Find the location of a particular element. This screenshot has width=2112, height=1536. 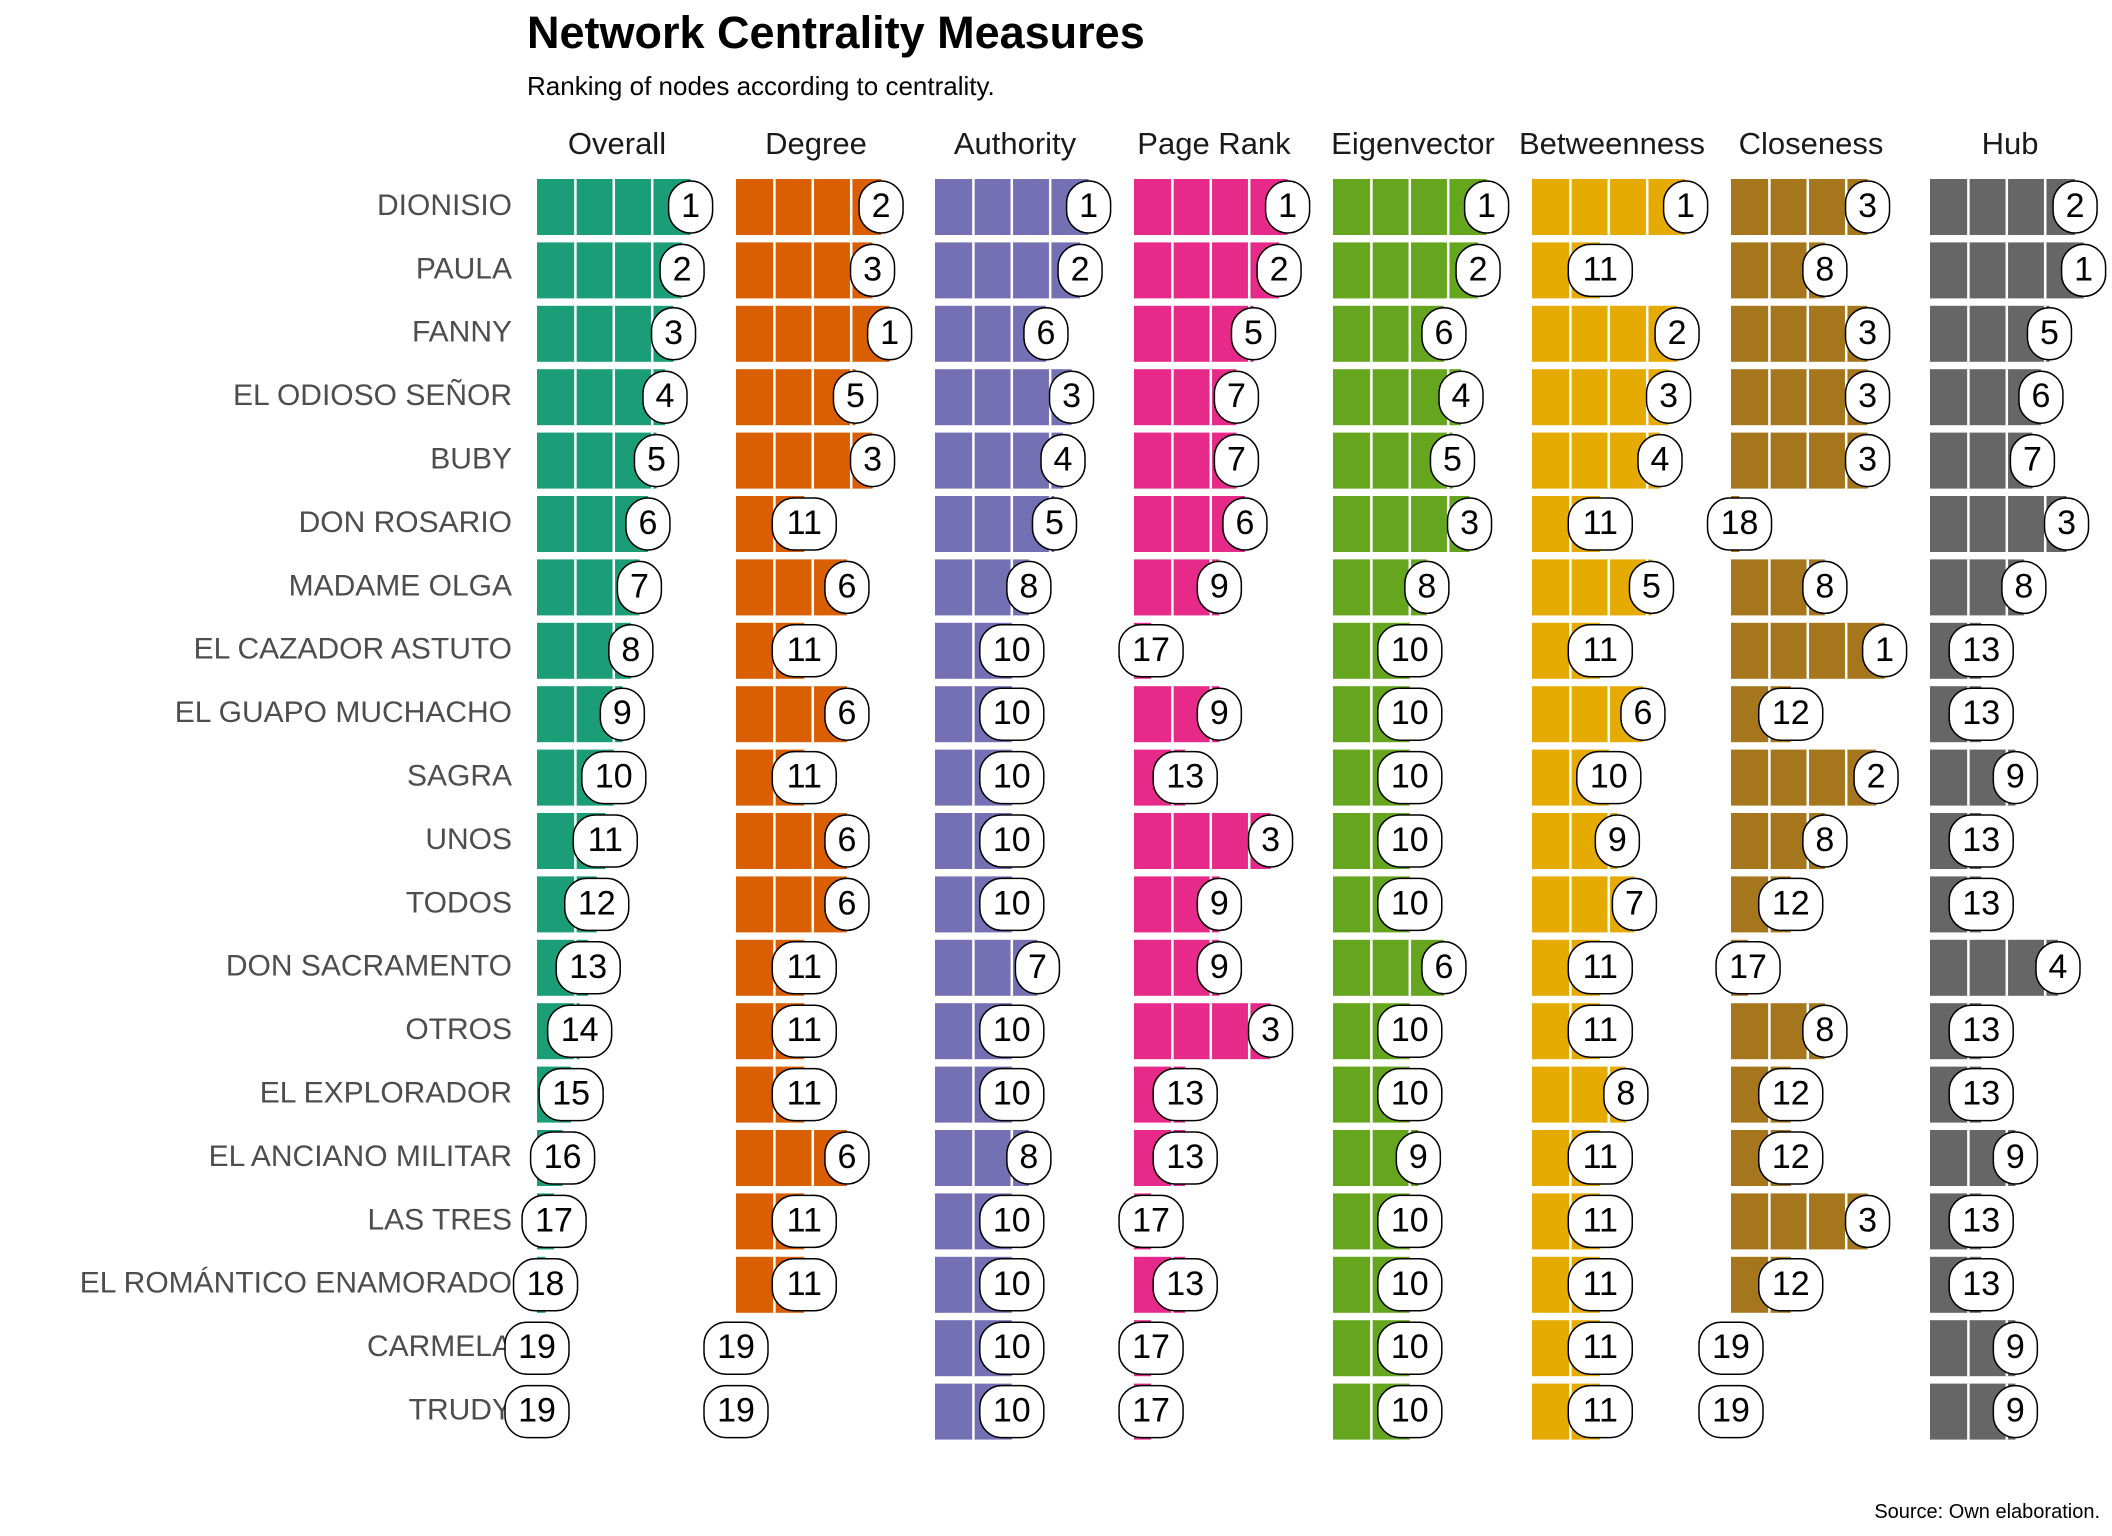

bar-betweenness-el-odioso-senor is located at coordinates (1600, 397).